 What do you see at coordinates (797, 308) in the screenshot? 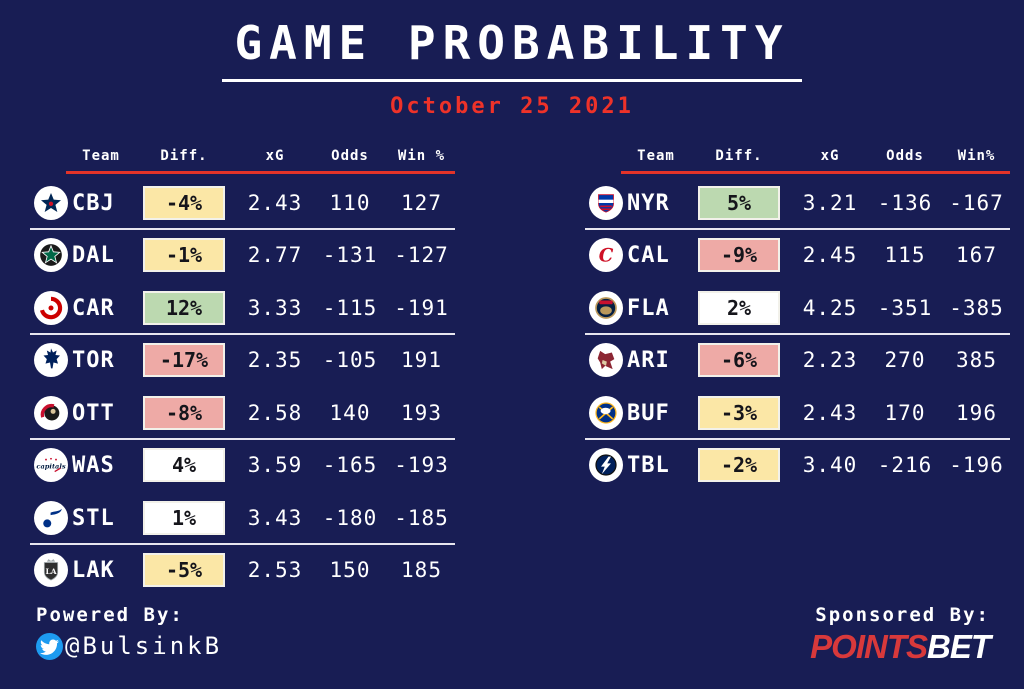
I see `table-row: FLA 2% 4.25 -351 -385` at bounding box center [797, 308].